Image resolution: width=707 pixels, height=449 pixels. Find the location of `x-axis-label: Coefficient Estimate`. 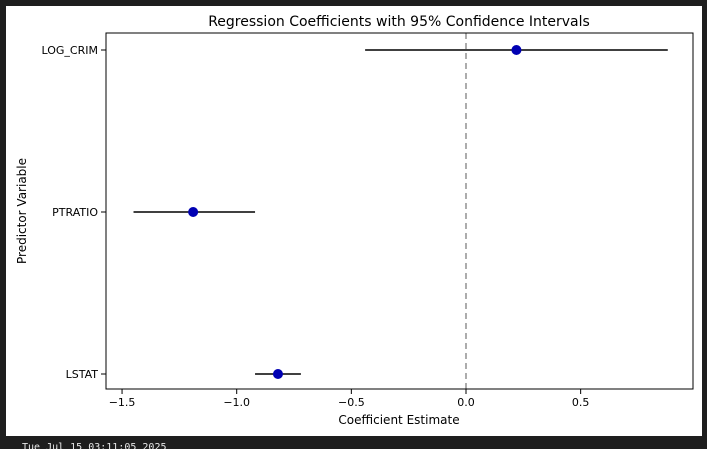

x-axis-label: Coefficient Estimate is located at coordinates (398, 420).